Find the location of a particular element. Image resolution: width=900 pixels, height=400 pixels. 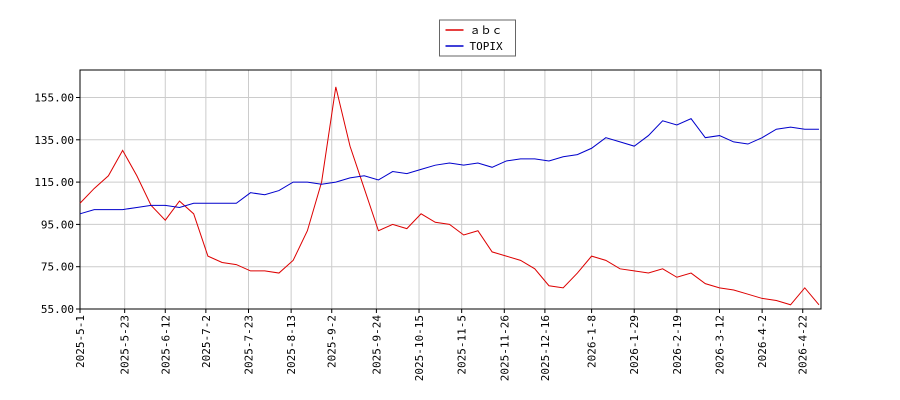

y-tick-label: 115.00 is located at coordinates (54, 182).